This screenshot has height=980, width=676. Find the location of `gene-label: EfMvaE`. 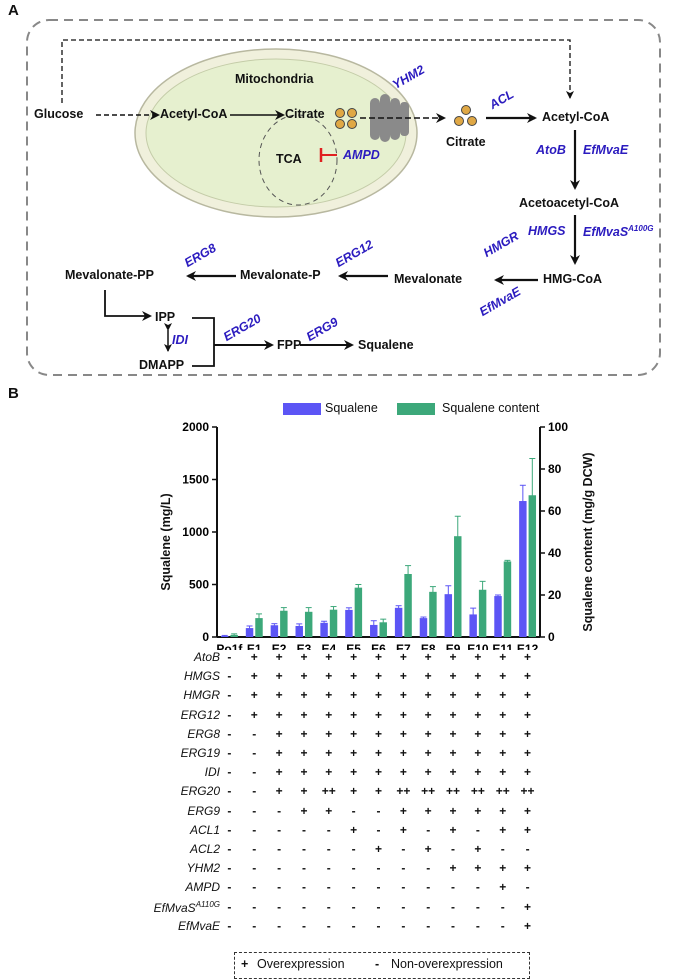

gene-label: EfMvaE is located at coordinates (198, 925).